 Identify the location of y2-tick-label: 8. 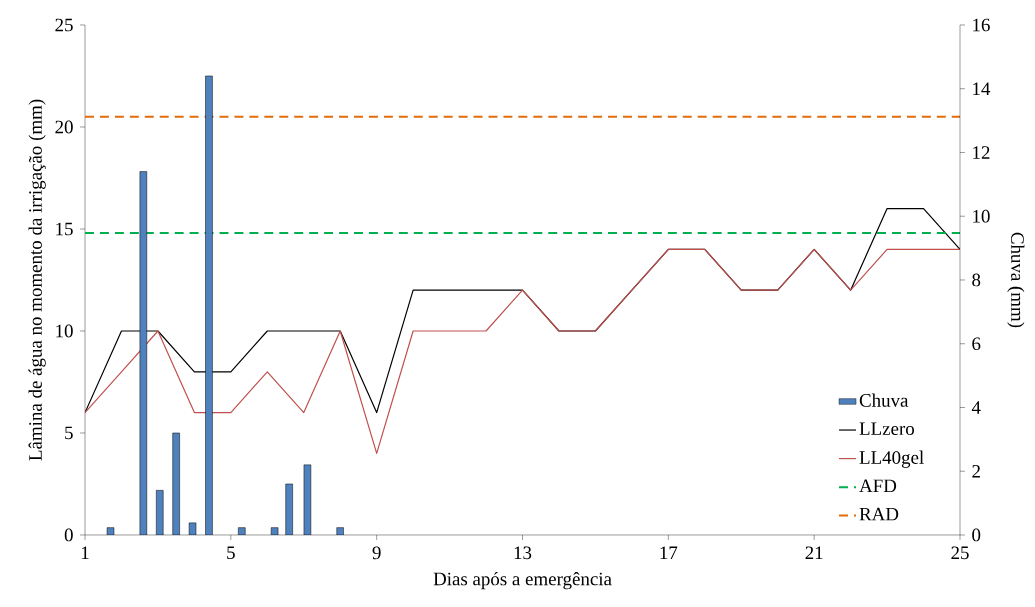
(976, 280).